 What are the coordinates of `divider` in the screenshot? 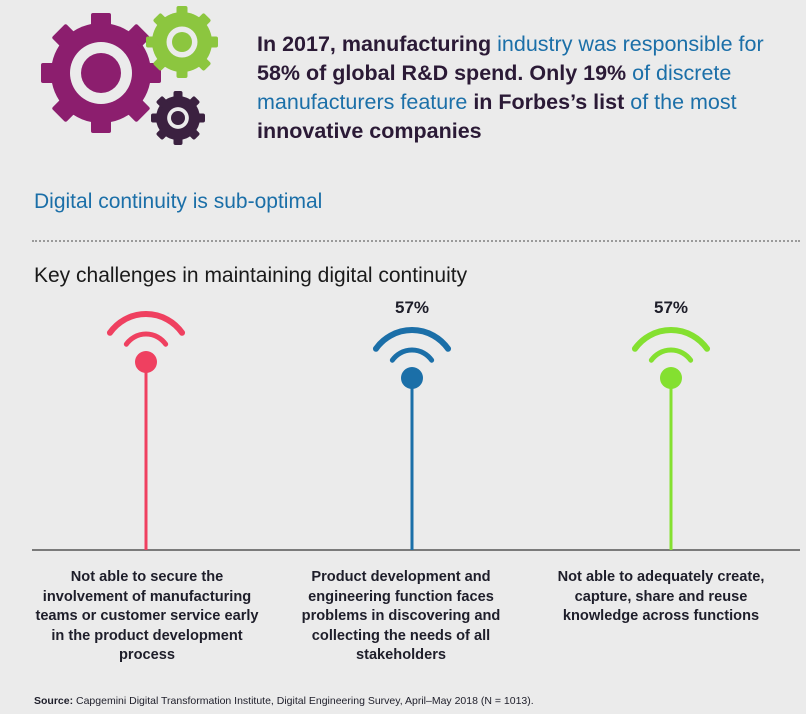 It's located at (416, 241).